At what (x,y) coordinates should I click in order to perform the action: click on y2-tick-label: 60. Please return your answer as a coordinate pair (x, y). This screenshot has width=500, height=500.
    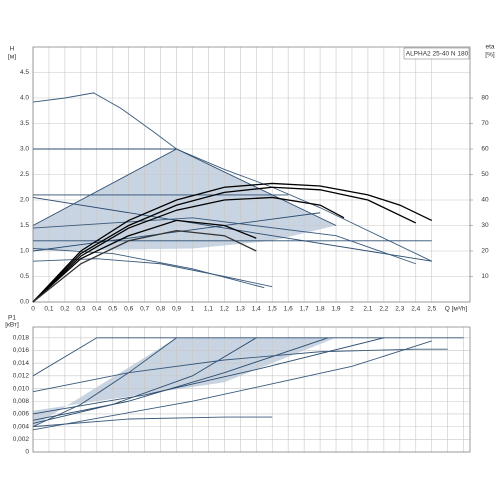
    Looking at the image, I should click on (485, 149).